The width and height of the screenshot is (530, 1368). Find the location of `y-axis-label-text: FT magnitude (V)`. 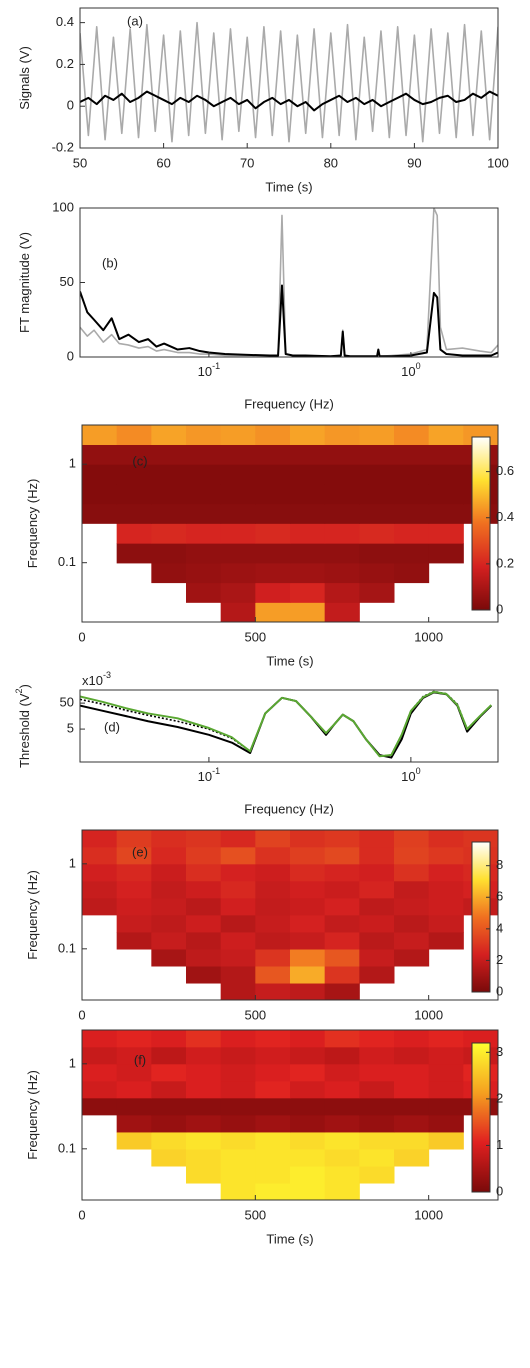

y-axis-label-text: FT magnitude (V) is located at coordinates (24, 282).